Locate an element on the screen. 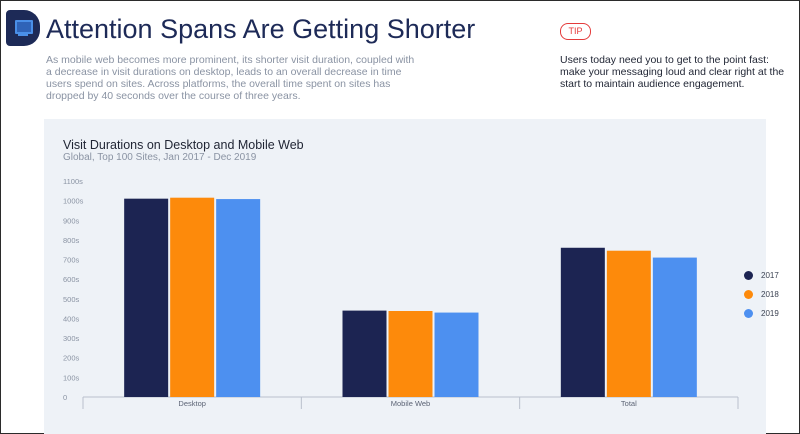 This screenshot has width=800, height=434. y-tick-label: 500s is located at coordinates (71, 299).